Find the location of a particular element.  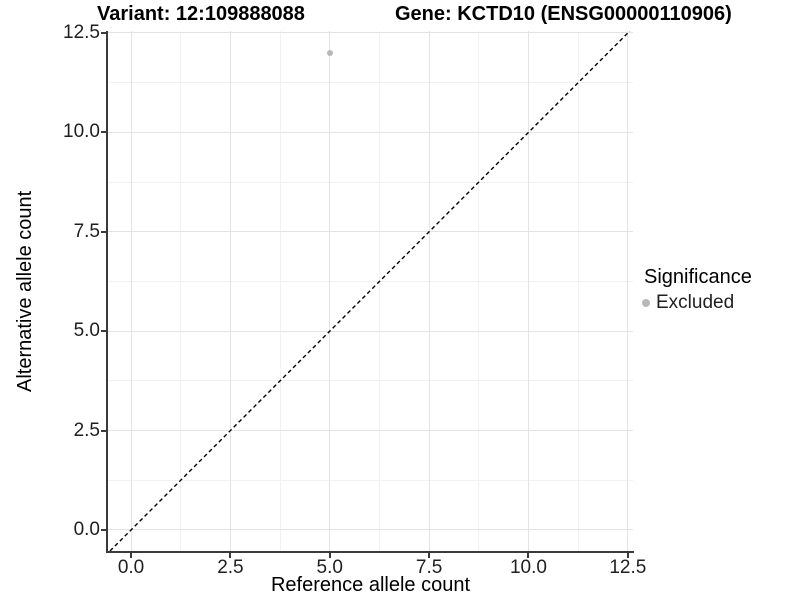

y-tick-label: 10.0 is located at coordinates (81, 132).